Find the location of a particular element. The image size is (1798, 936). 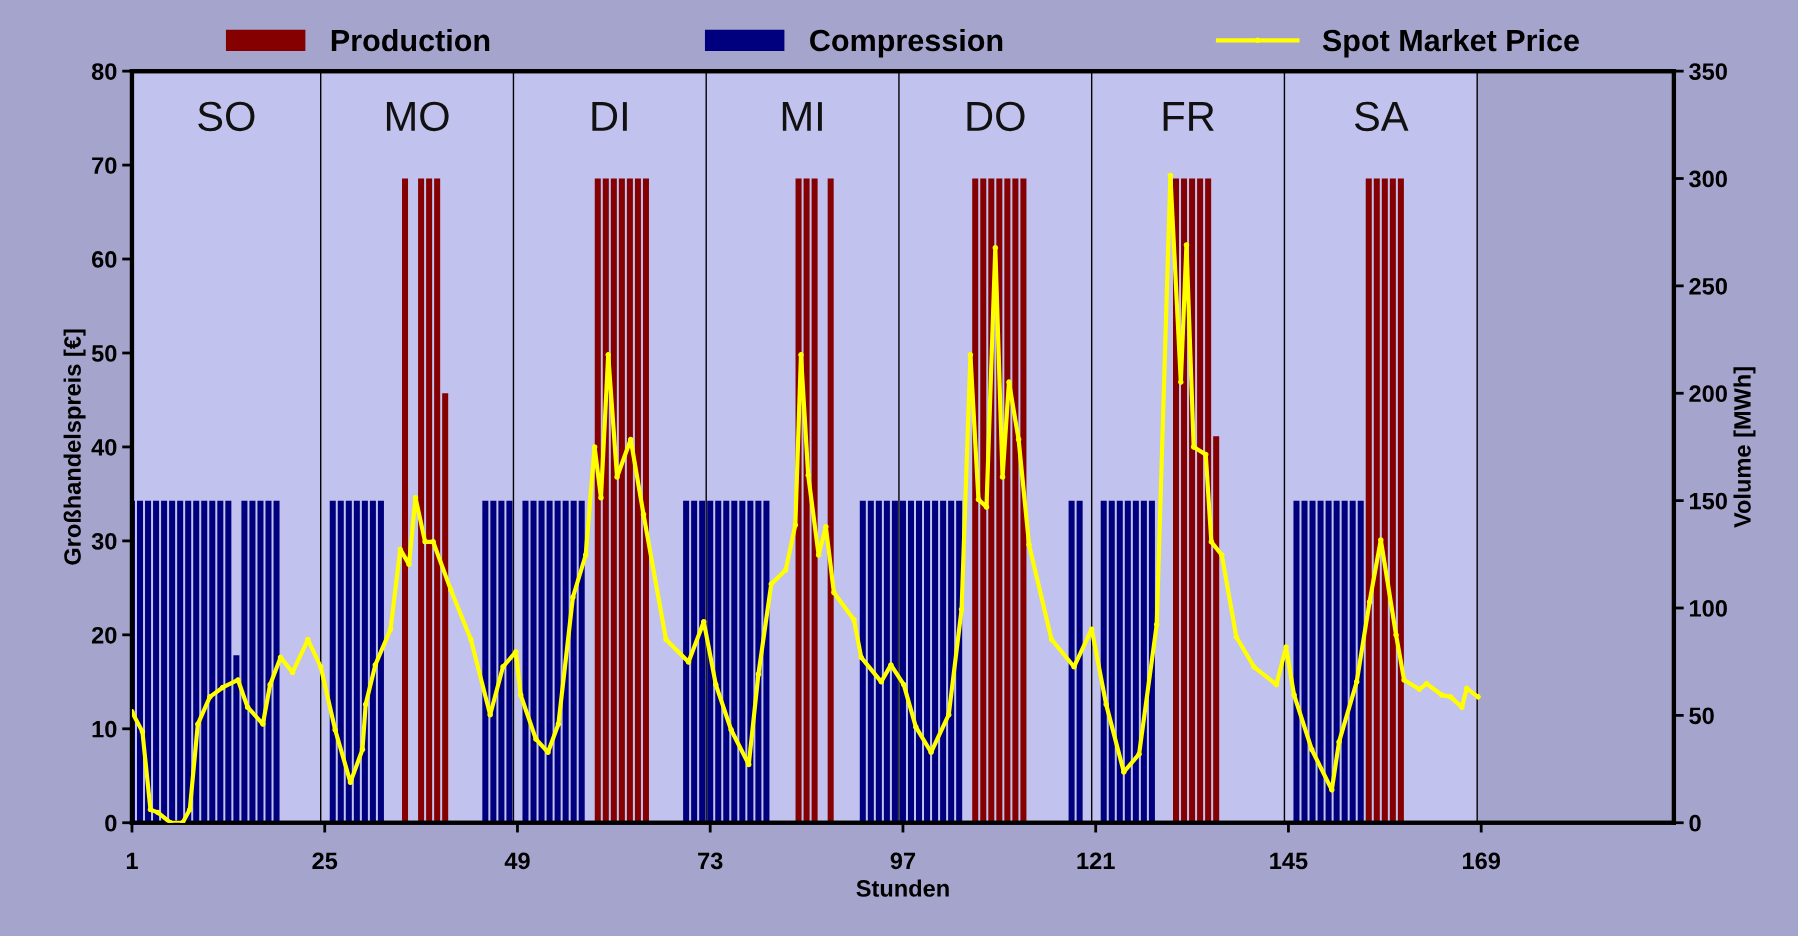

band-label: MO is located at coordinates (417, 116).